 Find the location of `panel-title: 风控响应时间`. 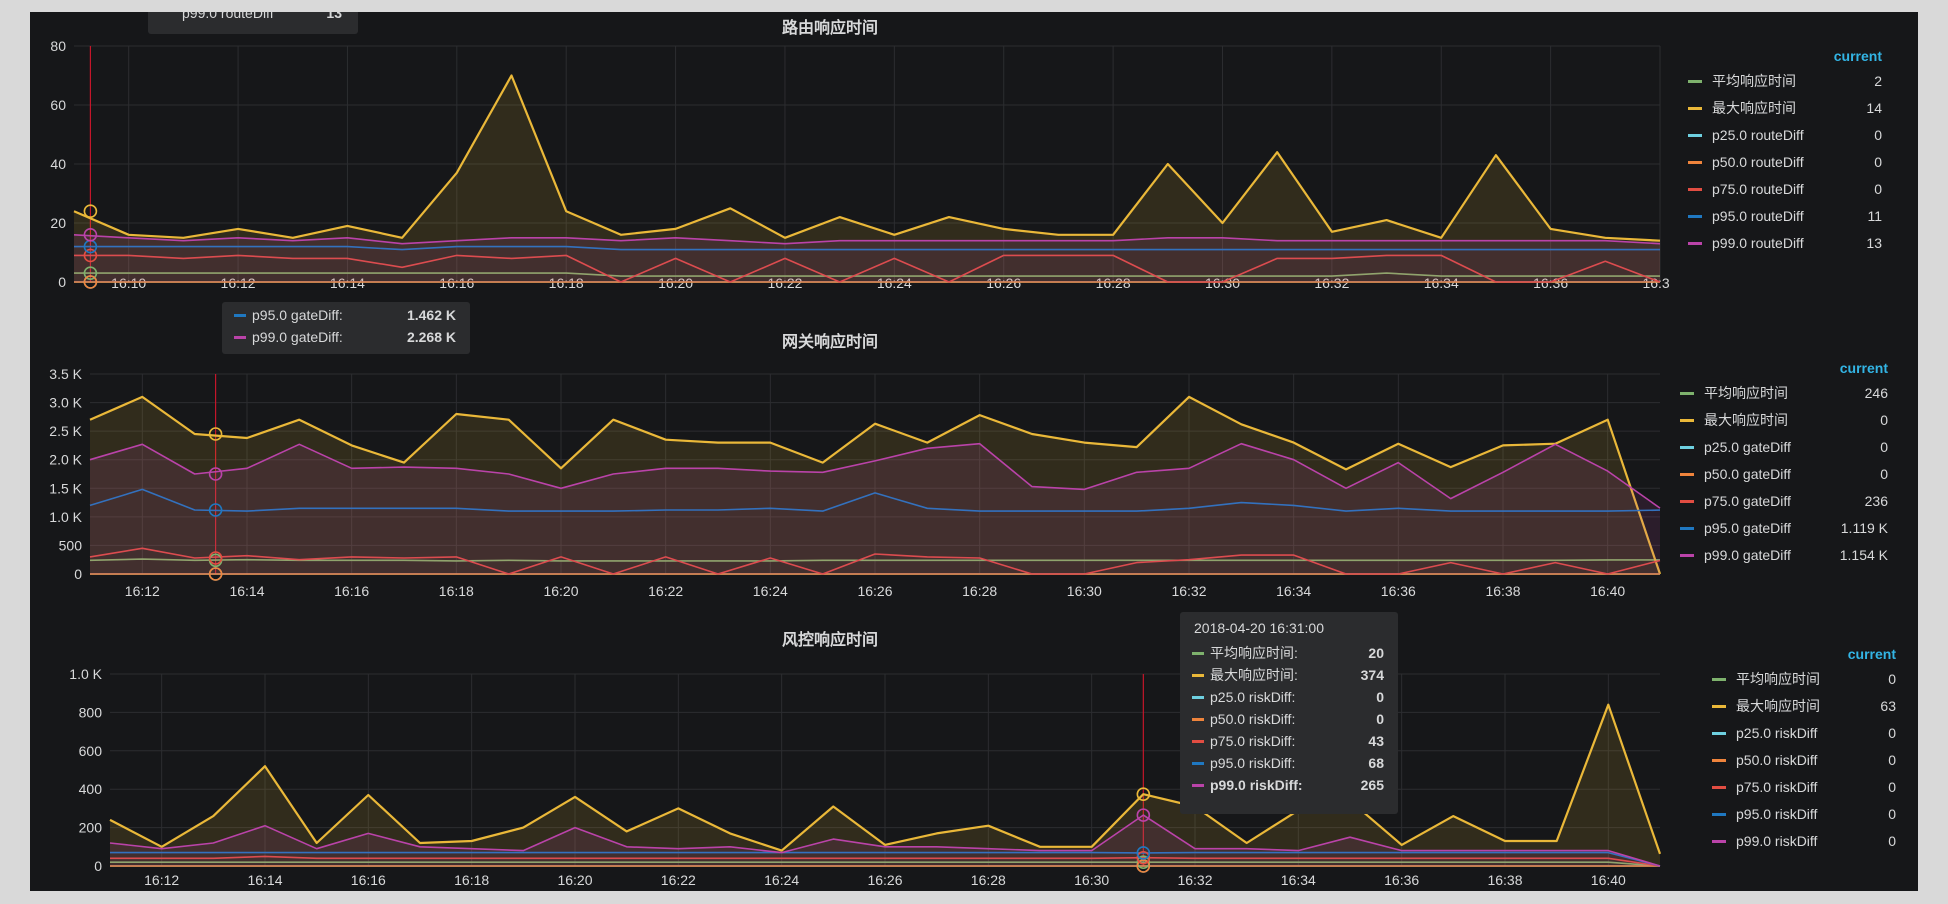

panel-title: 风控响应时间 is located at coordinates (829, 640).